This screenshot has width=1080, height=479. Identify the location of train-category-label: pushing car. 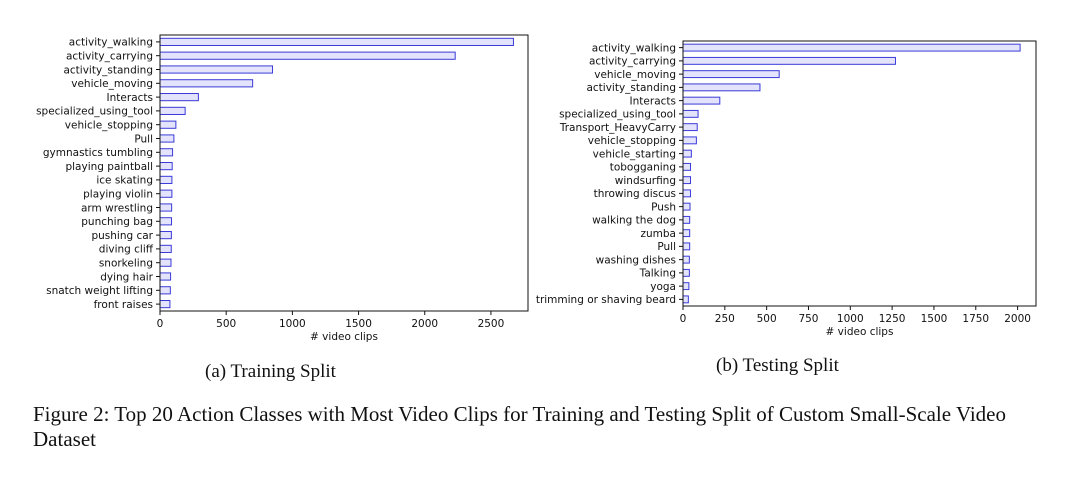
(122, 236).